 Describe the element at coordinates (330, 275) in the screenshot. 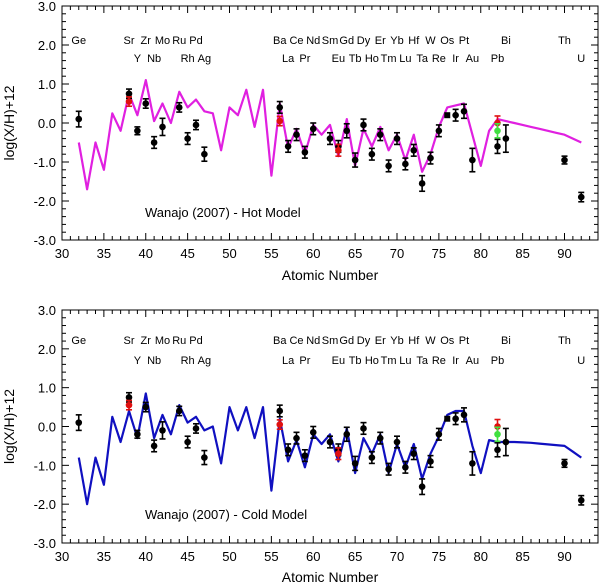

I see `x-axis-title: Atomic Number` at that location.